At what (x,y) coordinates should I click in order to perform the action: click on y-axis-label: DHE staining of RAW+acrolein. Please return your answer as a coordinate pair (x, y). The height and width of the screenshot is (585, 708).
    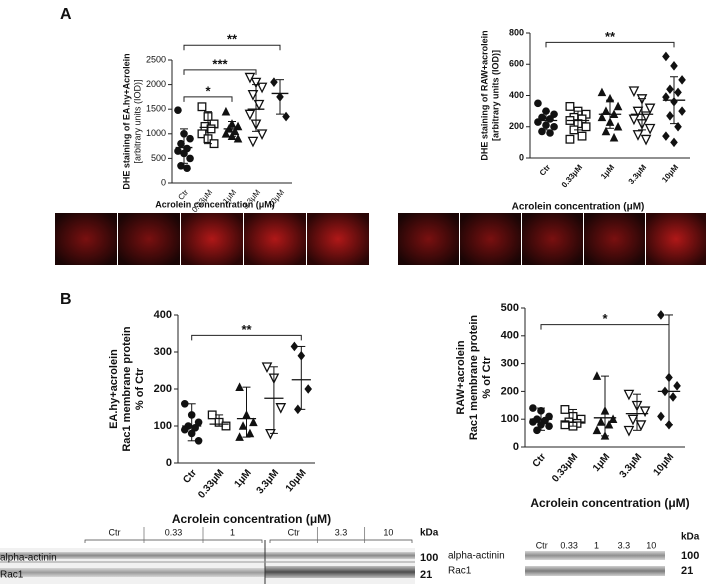
    Looking at the image, I should click on (484, 95).